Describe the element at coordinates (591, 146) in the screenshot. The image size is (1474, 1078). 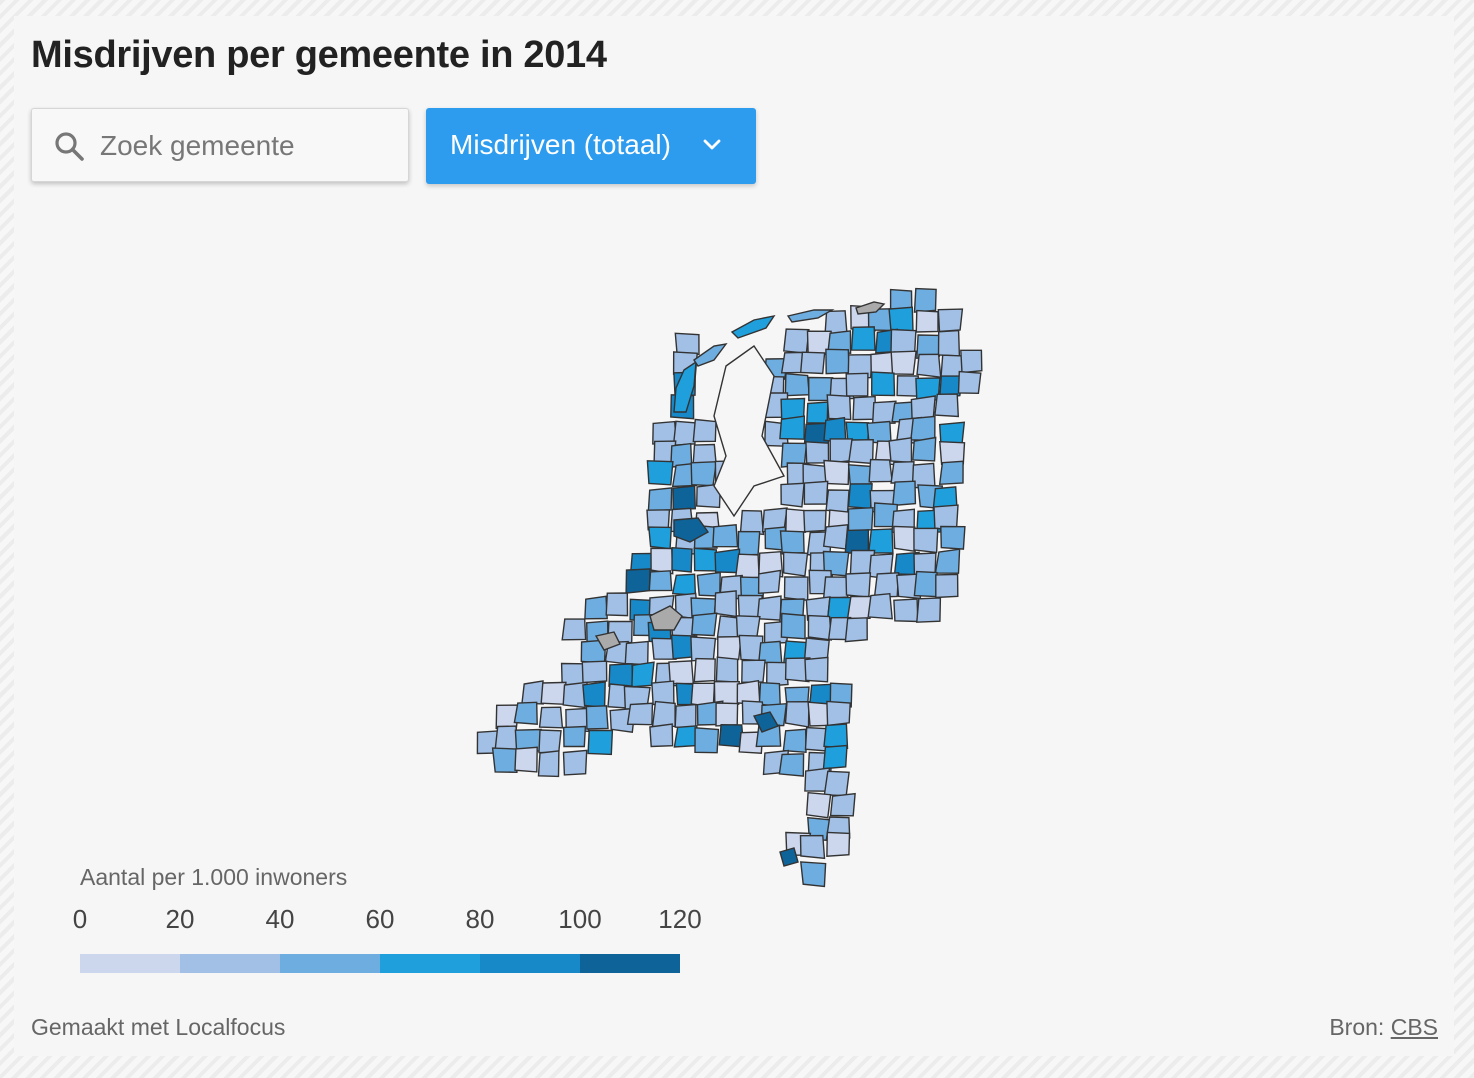
I see `metric-dropdown: Misdrijven (totaal)` at that location.